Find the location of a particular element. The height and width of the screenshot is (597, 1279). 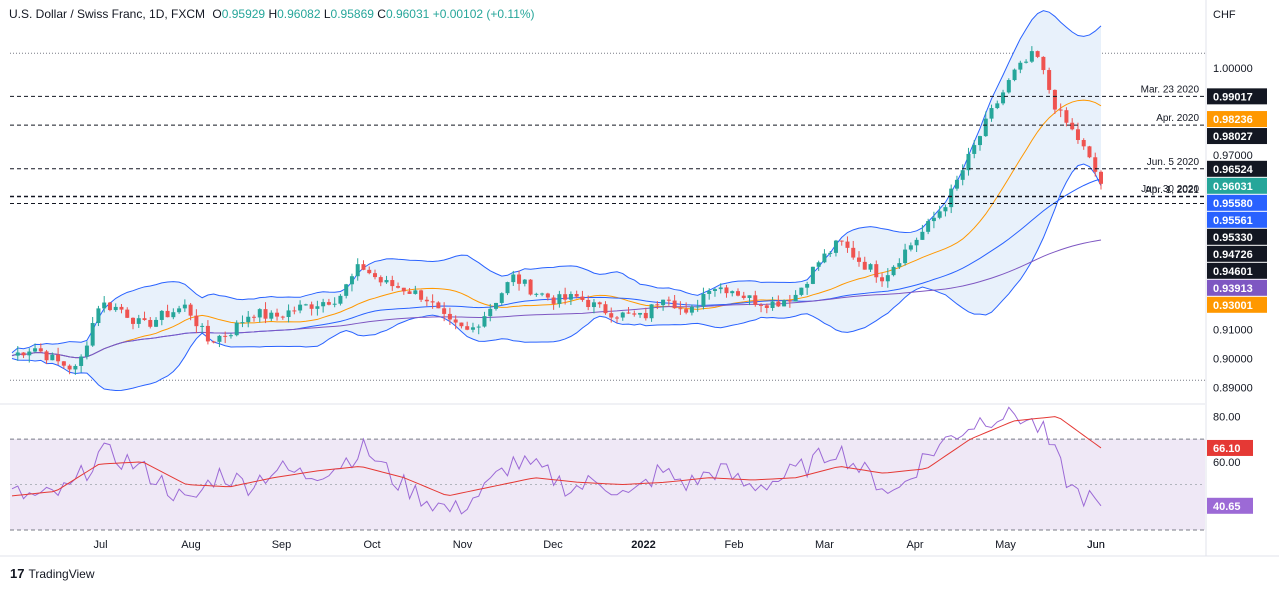

level-label: Apr. 2020 is located at coordinates (1177, 118).